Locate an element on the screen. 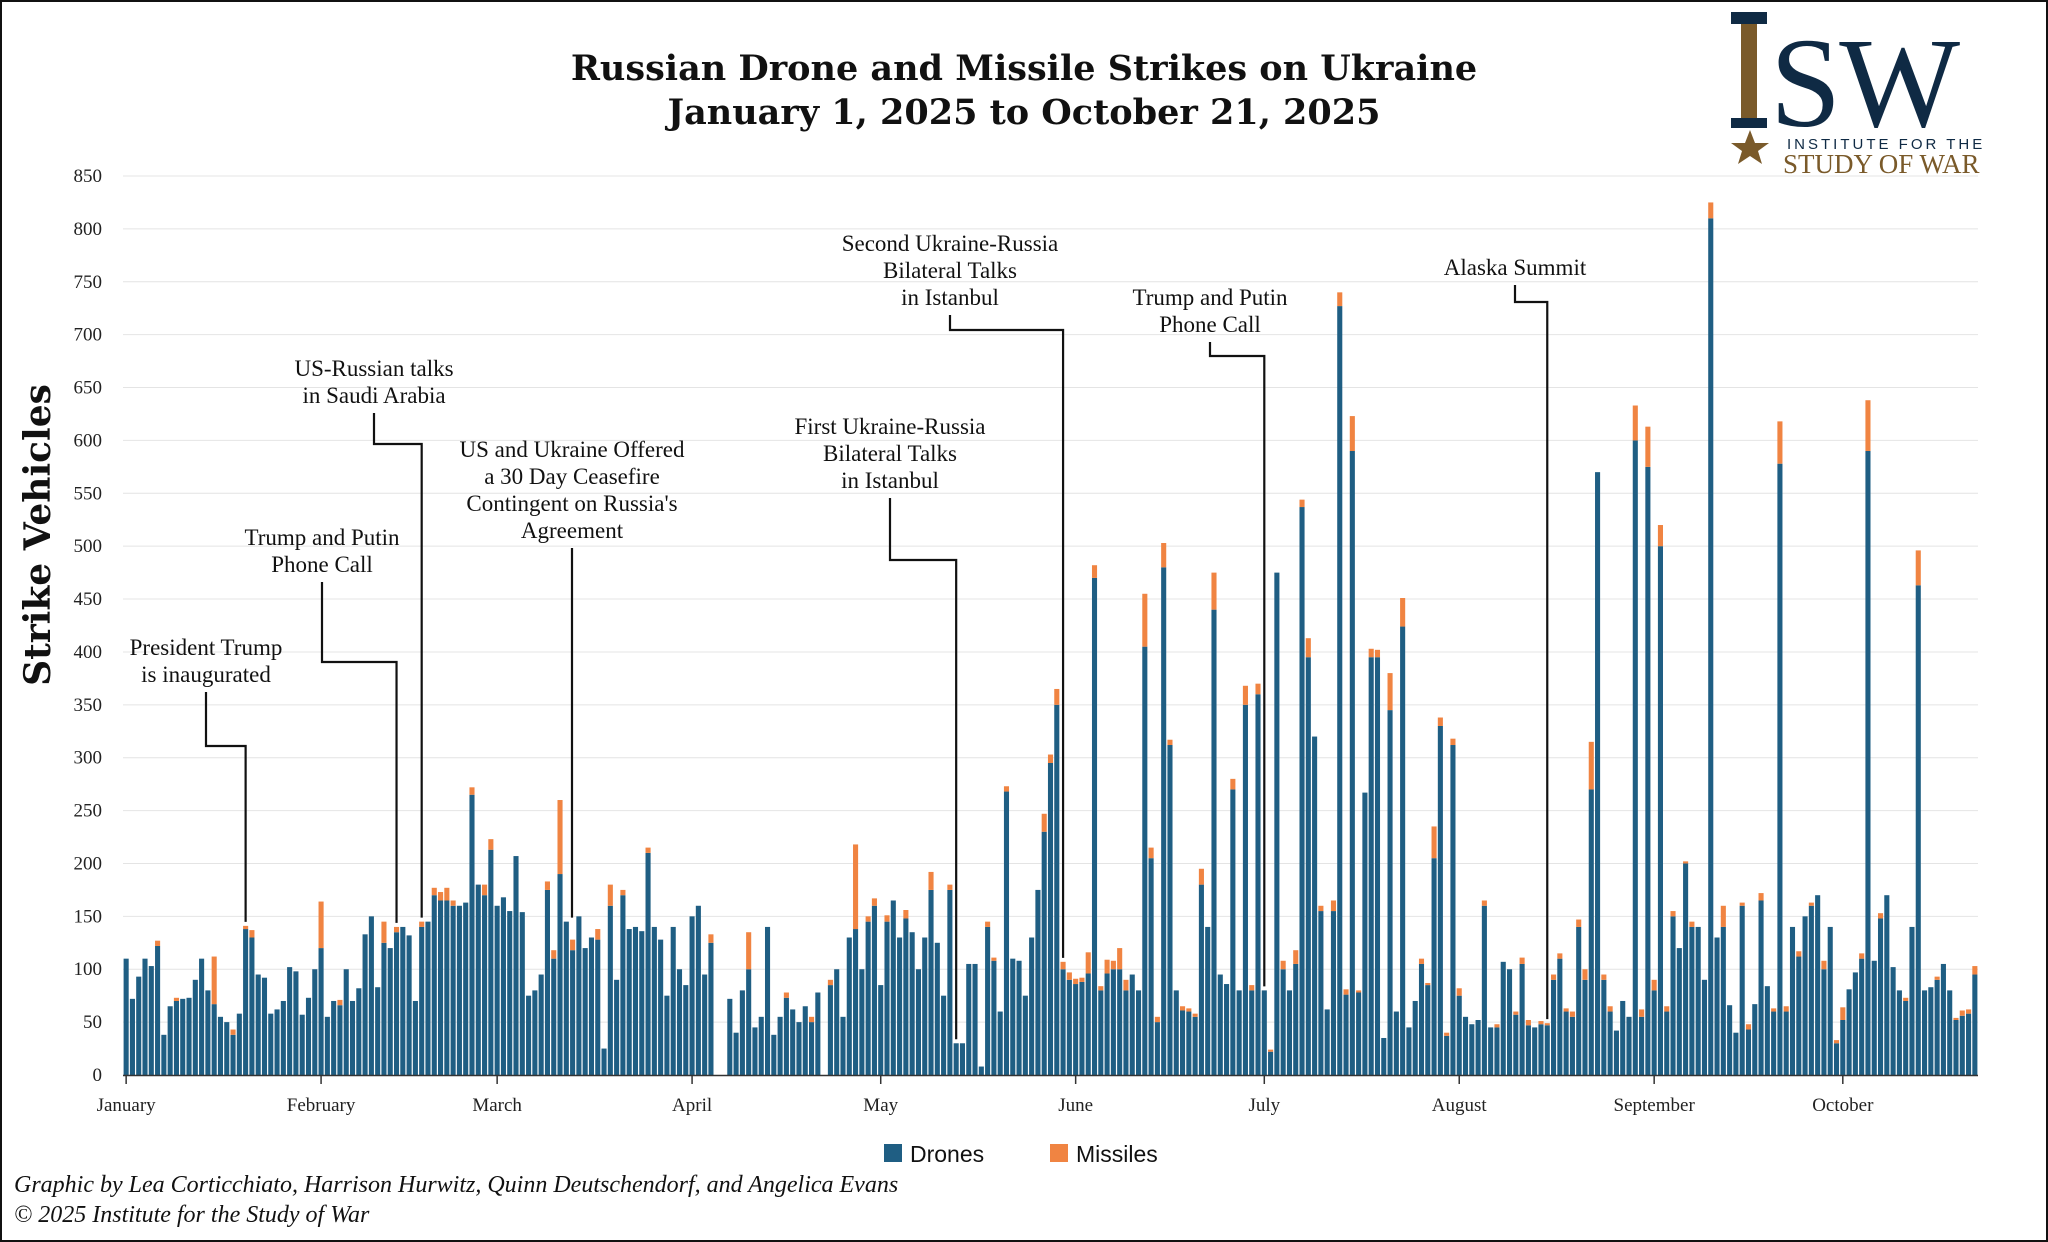 The image size is (2048, 1242). y-tick-label: 550 is located at coordinates (88, 493).